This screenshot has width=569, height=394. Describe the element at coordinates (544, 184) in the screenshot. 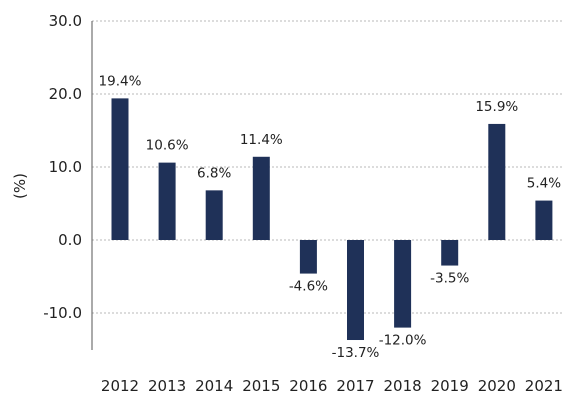

I see `data-label: 5.4%` at that location.